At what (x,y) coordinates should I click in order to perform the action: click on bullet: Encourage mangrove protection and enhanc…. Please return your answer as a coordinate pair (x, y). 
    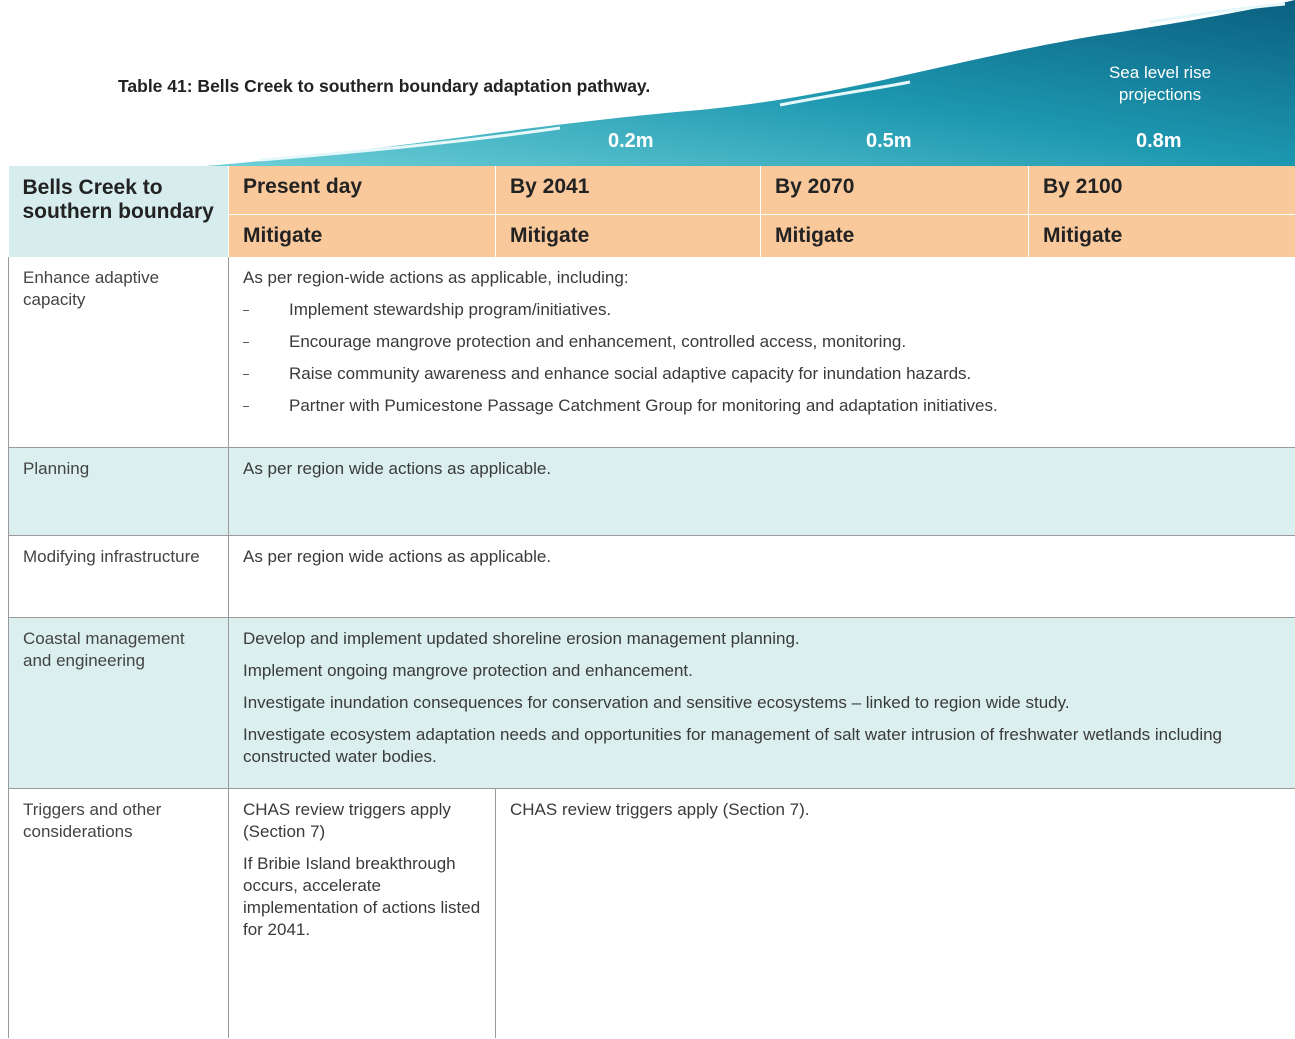
    Looking at the image, I should click on (762, 342).